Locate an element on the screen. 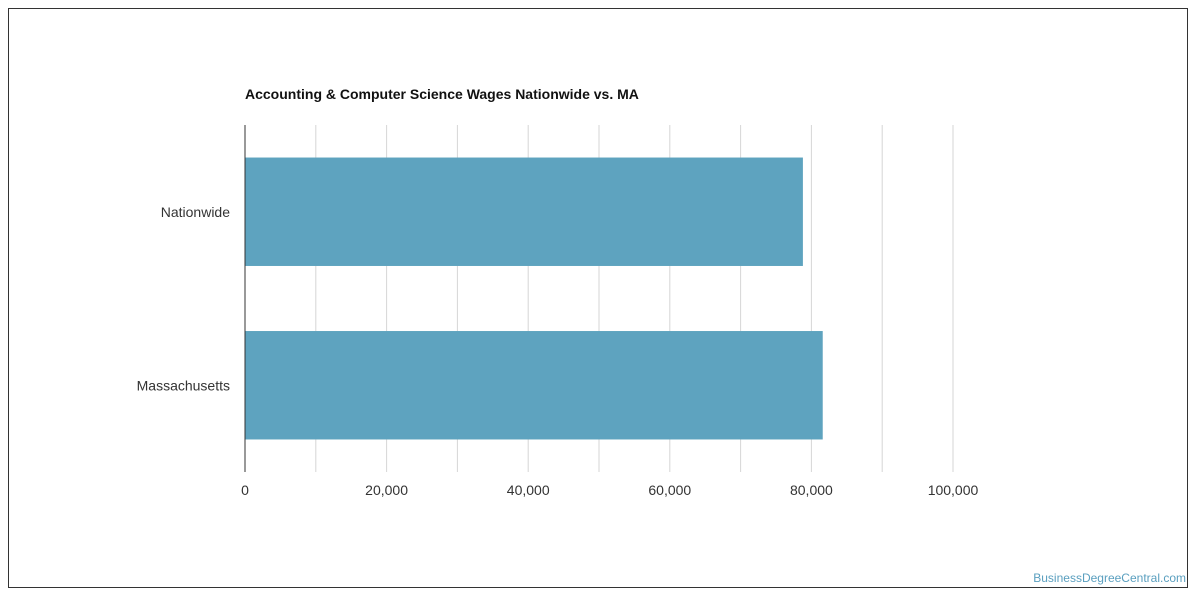 The height and width of the screenshot is (600, 1200). watermark: BusinessDegreeCentral.com is located at coordinates (1109, 578).